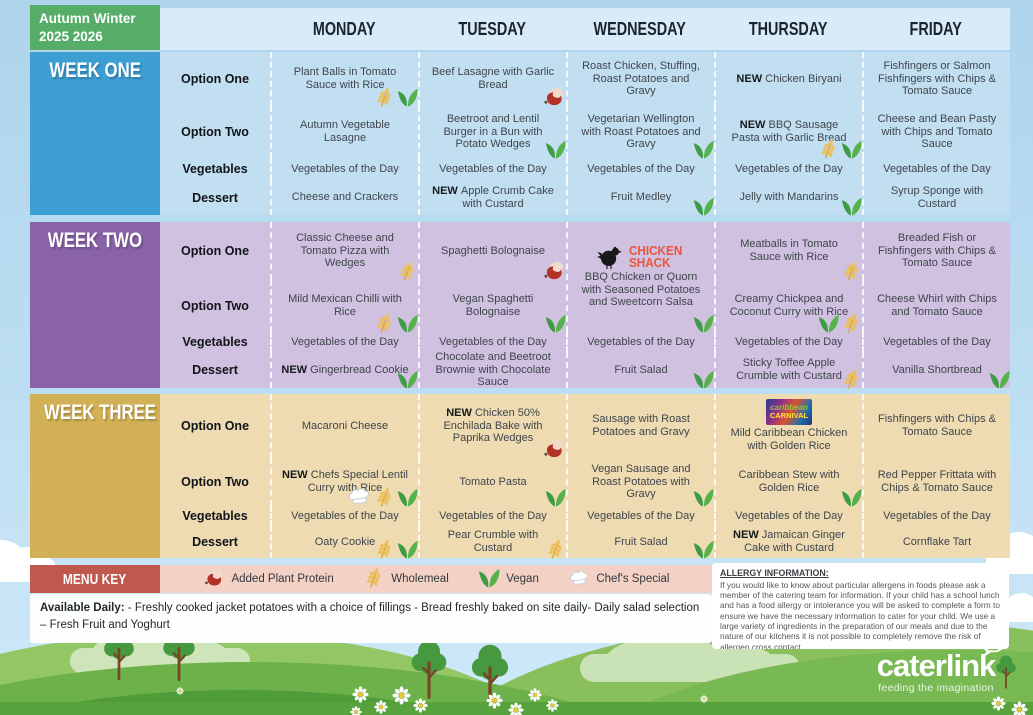 The width and height of the screenshot is (1033, 715). Describe the element at coordinates (789, 250) in the screenshot. I see `menu-item-text: Meatballs in Tomato Sauce with Rice` at that location.